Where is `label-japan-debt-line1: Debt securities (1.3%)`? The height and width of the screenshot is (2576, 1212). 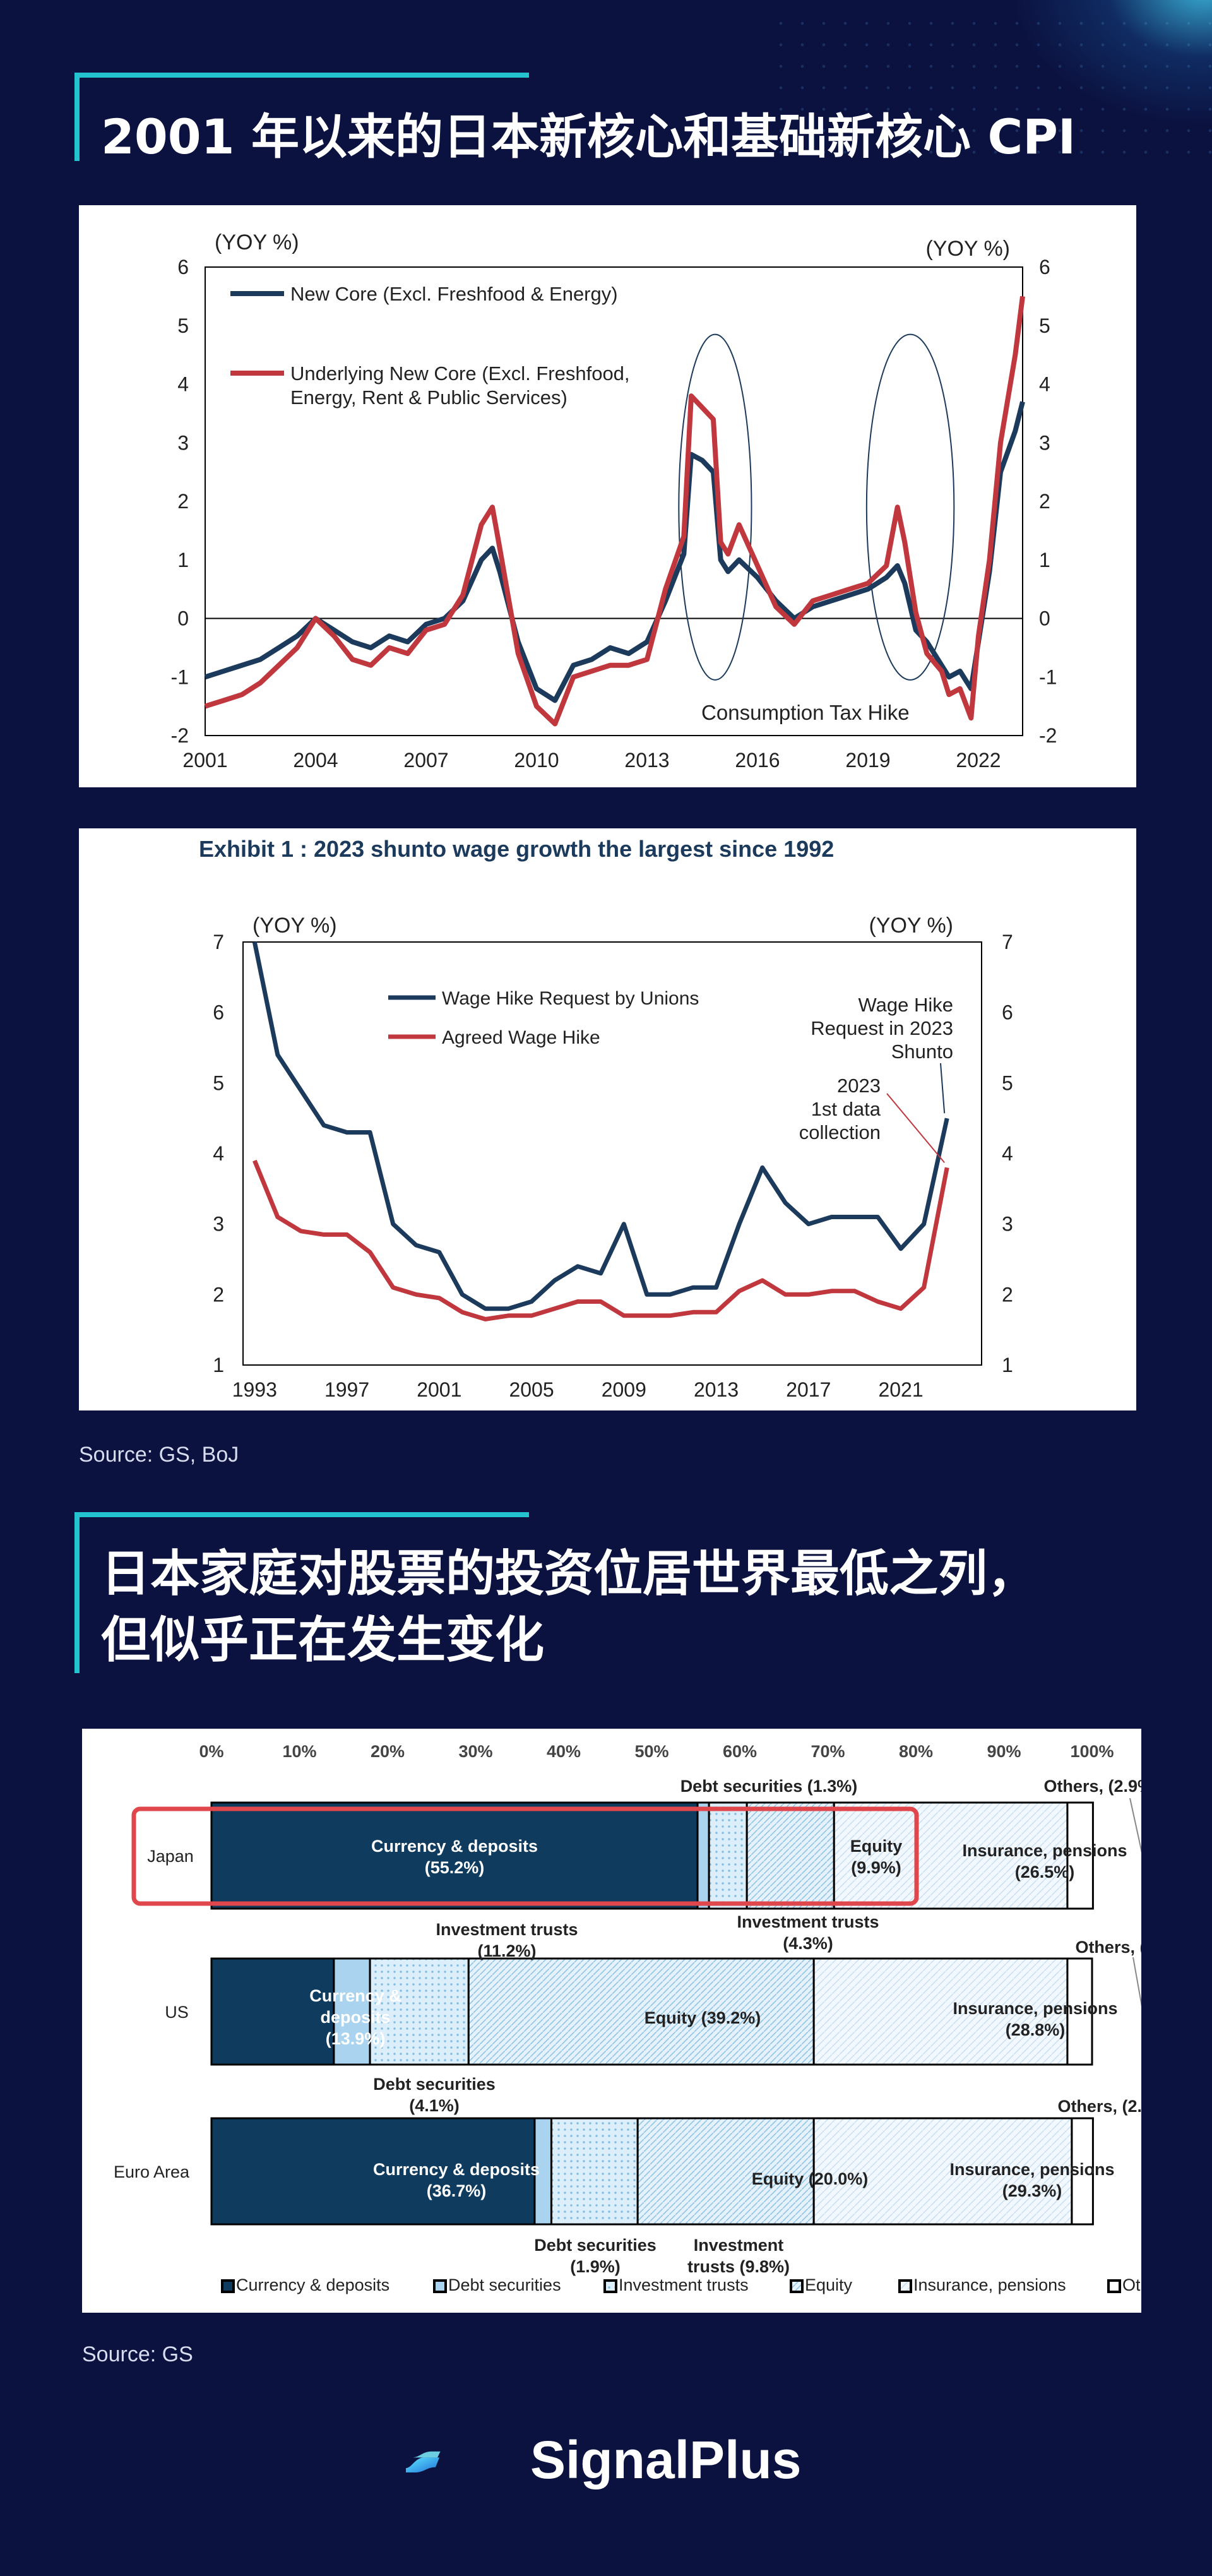 label-japan-debt-line1: Debt securities (1.3%) is located at coordinates (769, 1786).